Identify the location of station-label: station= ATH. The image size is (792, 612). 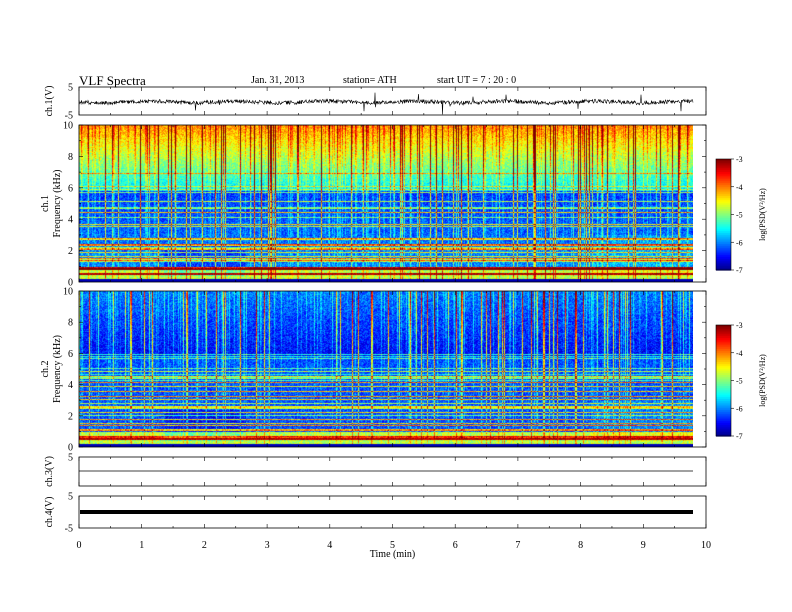
(370, 80).